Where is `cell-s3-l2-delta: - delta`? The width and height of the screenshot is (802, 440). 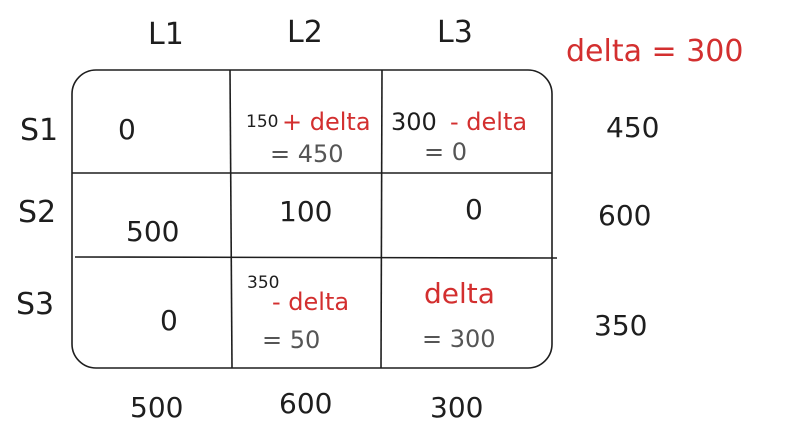
cell-s3-l2-delta: - delta is located at coordinates (311, 302).